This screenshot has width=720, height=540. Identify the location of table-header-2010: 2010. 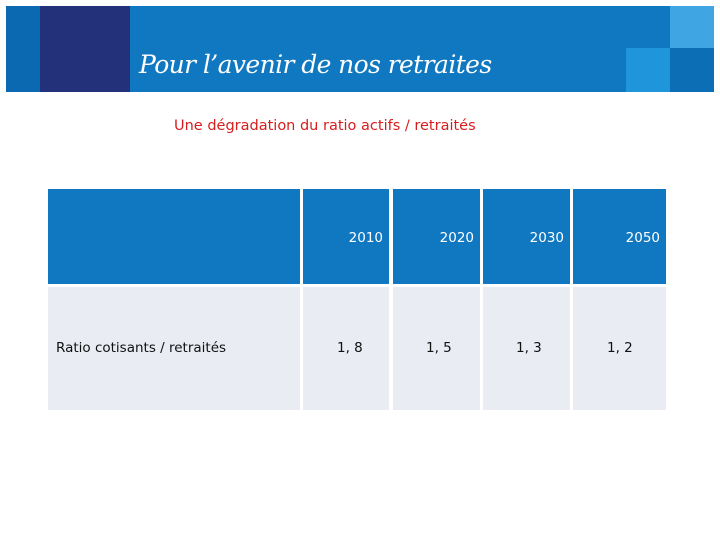
(346, 236).